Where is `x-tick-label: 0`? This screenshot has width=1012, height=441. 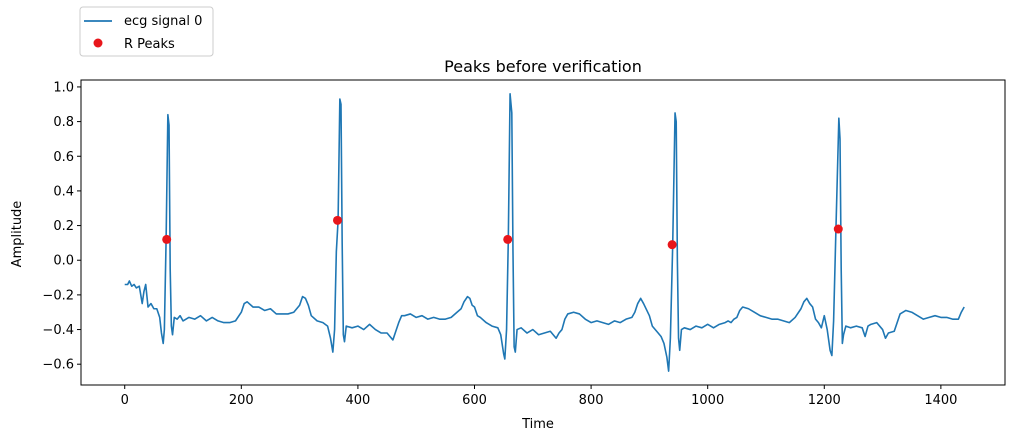
x-tick-label: 0 is located at coordinates (125, 400).